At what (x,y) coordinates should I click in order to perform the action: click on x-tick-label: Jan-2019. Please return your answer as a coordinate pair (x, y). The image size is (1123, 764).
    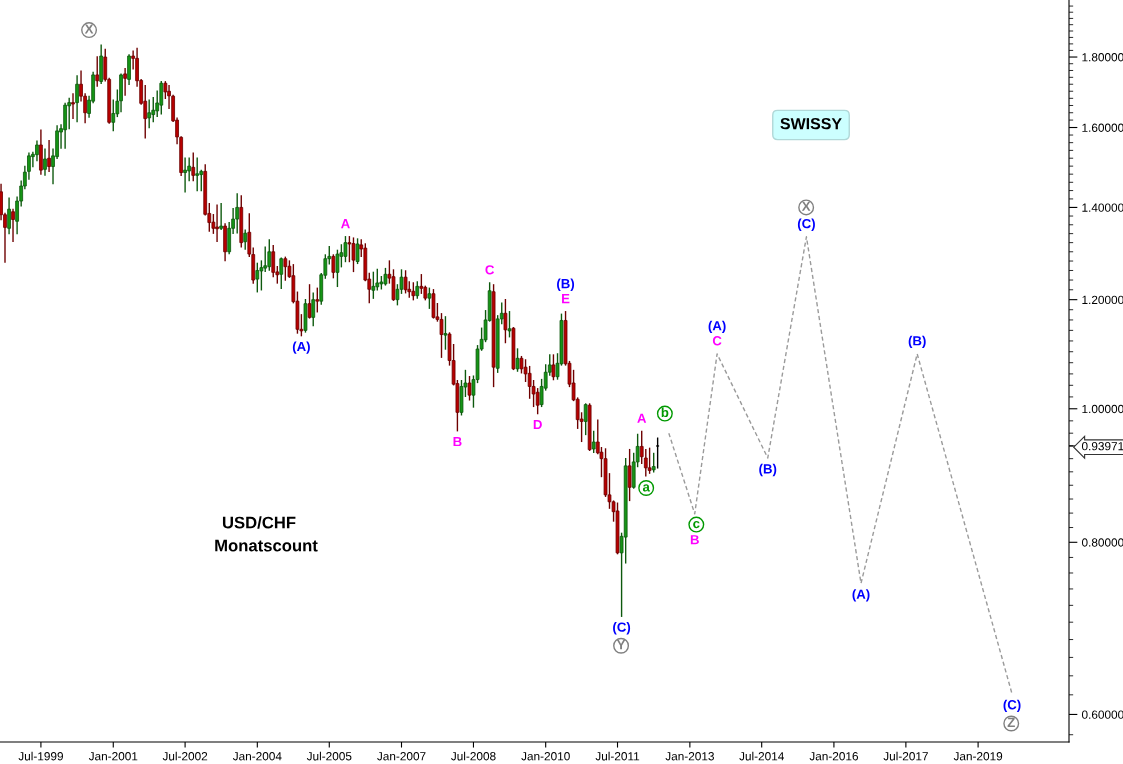
    Looking at the image, I should click on (978, 756).